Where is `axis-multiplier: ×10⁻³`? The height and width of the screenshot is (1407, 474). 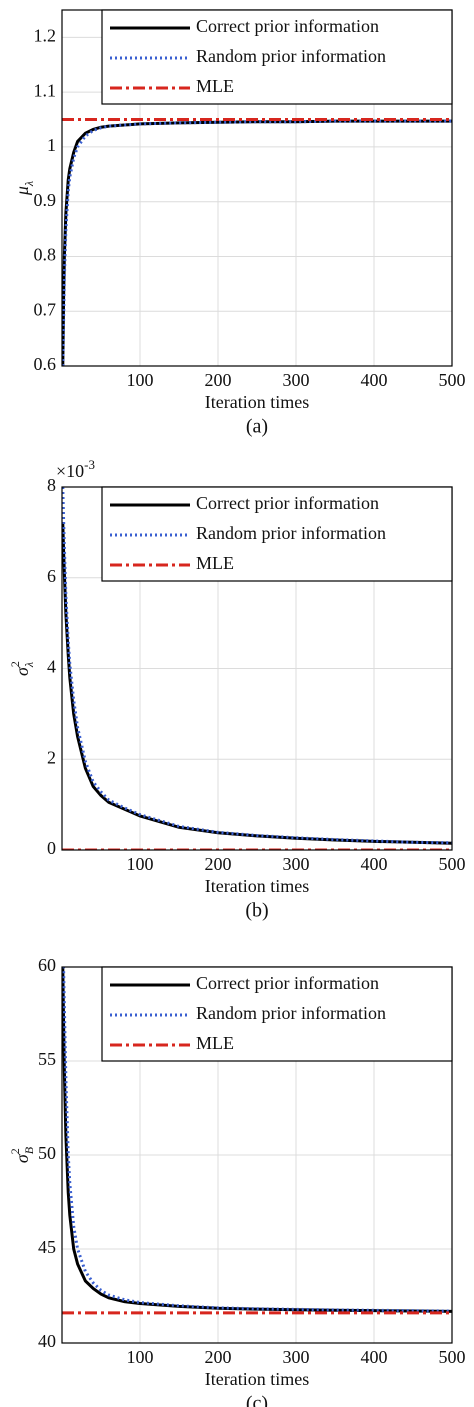 axis-multiplier: ×10⁻³ is located at coordinates (75, 469).